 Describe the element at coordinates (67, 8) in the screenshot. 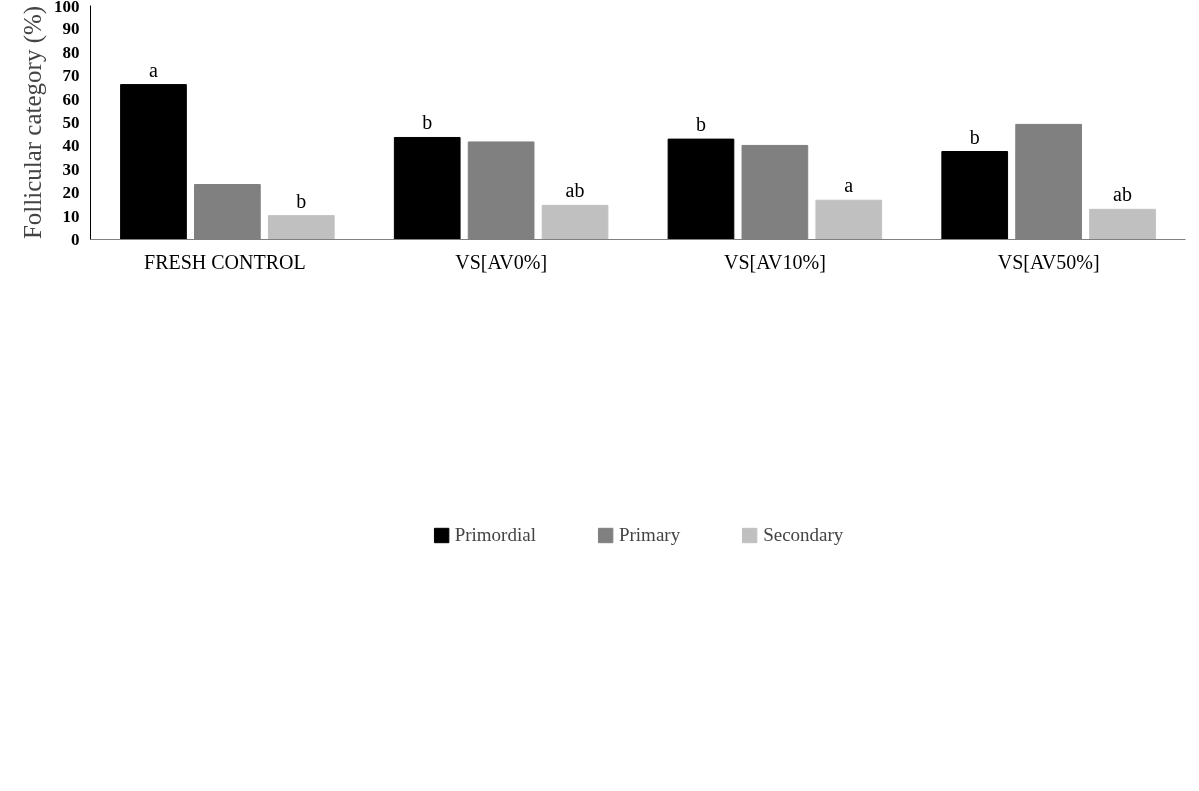

I see `y-tick-label: 100` at that location.